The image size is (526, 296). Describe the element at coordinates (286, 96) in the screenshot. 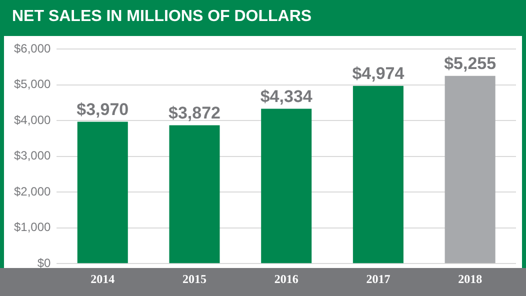

I see `data-label: $4,334` at that location.